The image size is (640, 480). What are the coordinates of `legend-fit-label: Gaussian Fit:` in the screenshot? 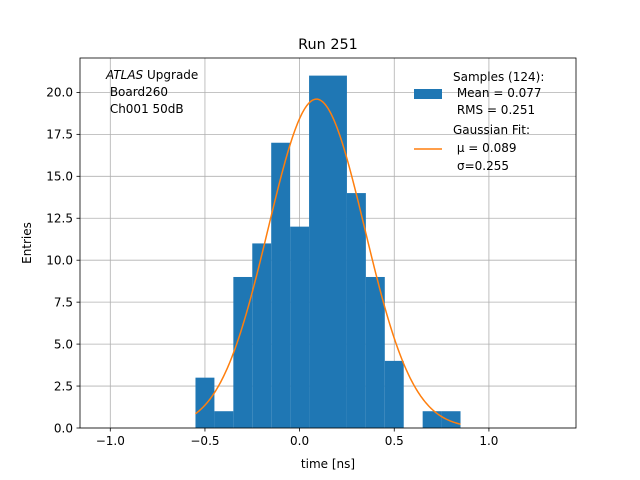 It's located at (491, 130).